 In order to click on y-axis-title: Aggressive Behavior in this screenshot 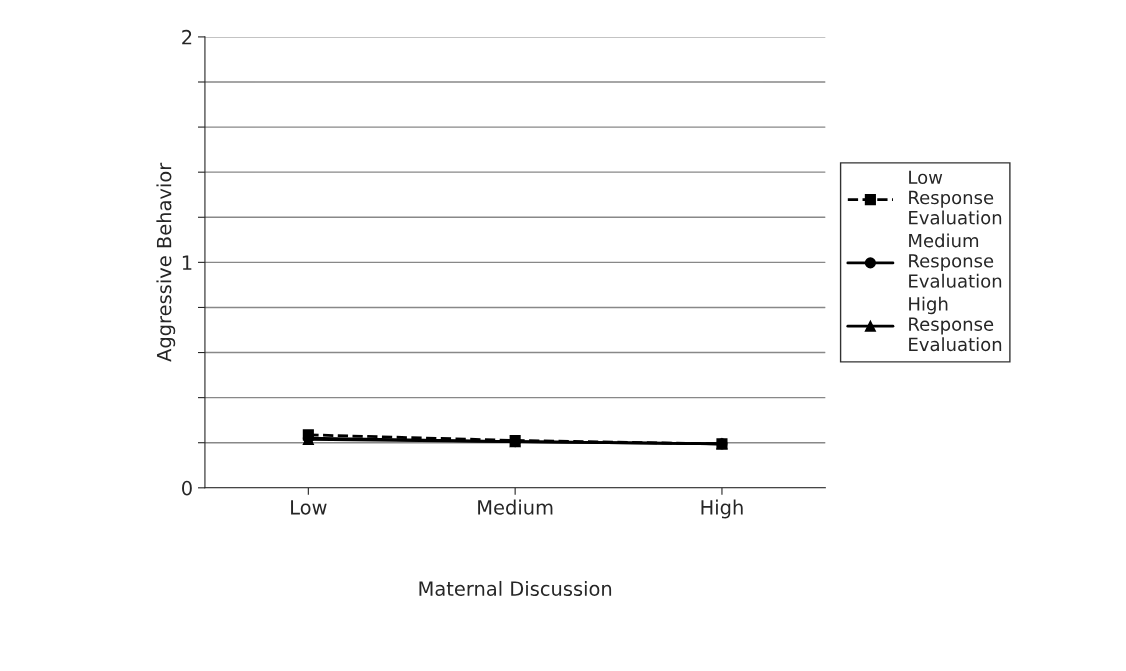, I will do `click(166, 262)`.